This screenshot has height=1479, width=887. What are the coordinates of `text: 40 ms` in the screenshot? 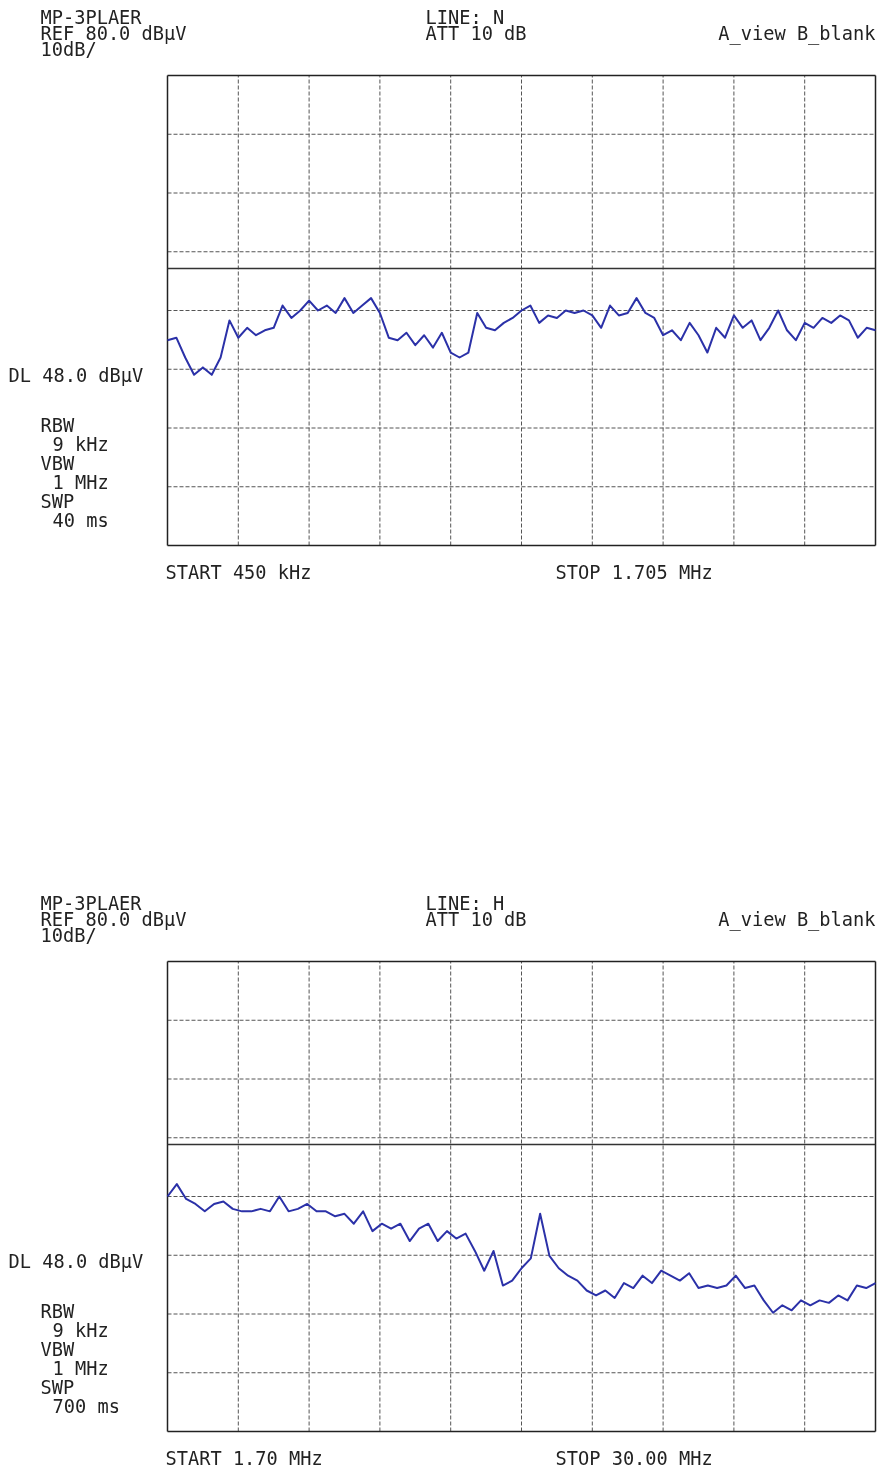 It's located at (80, 520).